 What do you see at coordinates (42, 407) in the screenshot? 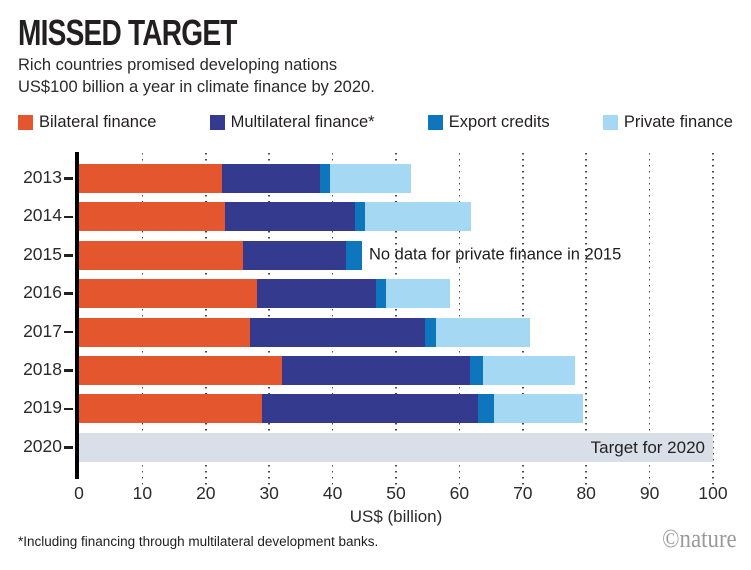
I see `y-axis-label: 2019` at bounding box center [42, 407].